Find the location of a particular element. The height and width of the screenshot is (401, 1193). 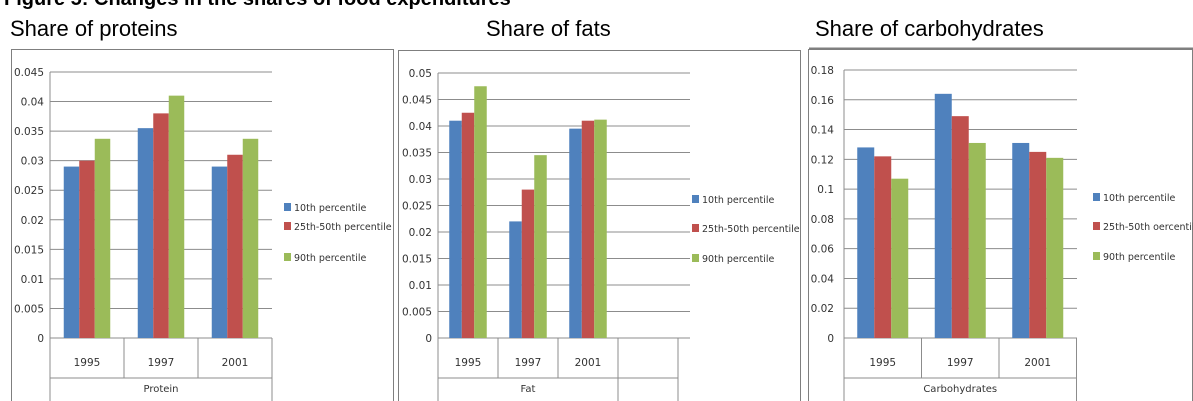

y-tick-label-proteins: 0.01 is located at coordinates (32, 280).